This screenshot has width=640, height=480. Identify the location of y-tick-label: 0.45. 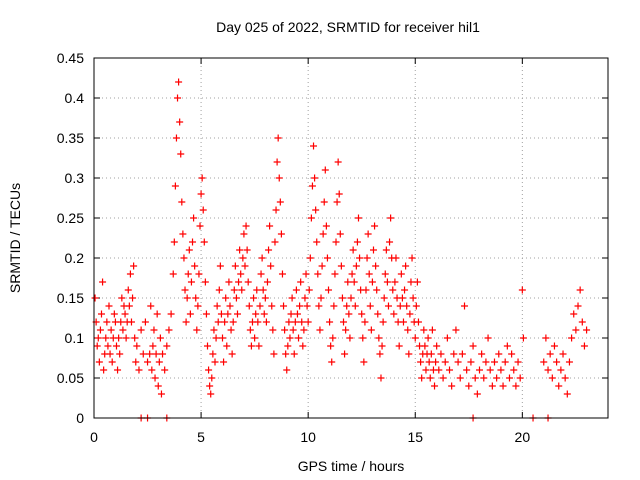
(70, 58).